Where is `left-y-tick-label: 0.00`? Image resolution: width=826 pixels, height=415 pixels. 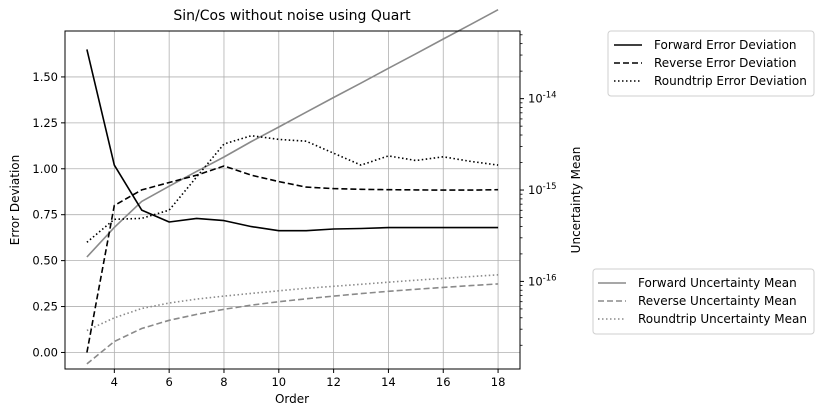
left-y-tick-label: 0.00 is located at coordinates (45, 352).